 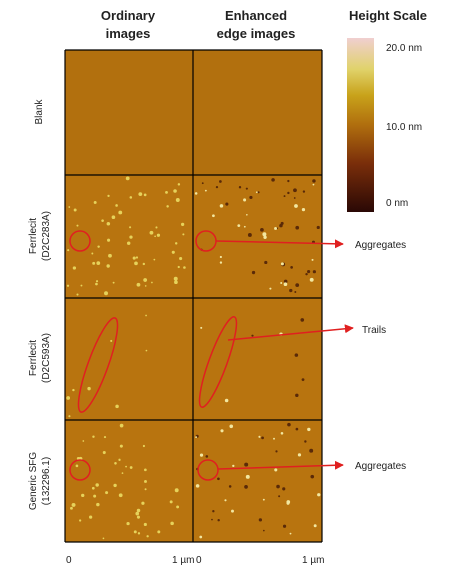 What do you see at coordinates (256, 15) in the screenshot?
I see `column-header: Enhanced` at bounding box center [256, 15].